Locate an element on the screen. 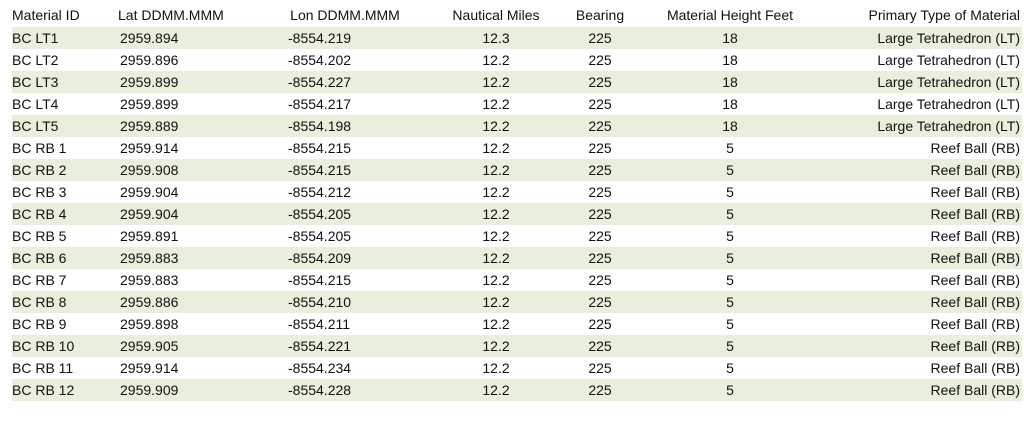 The image size is (1024, 426). cell-lat: 2959.896 is located at coordinates (149, 60).